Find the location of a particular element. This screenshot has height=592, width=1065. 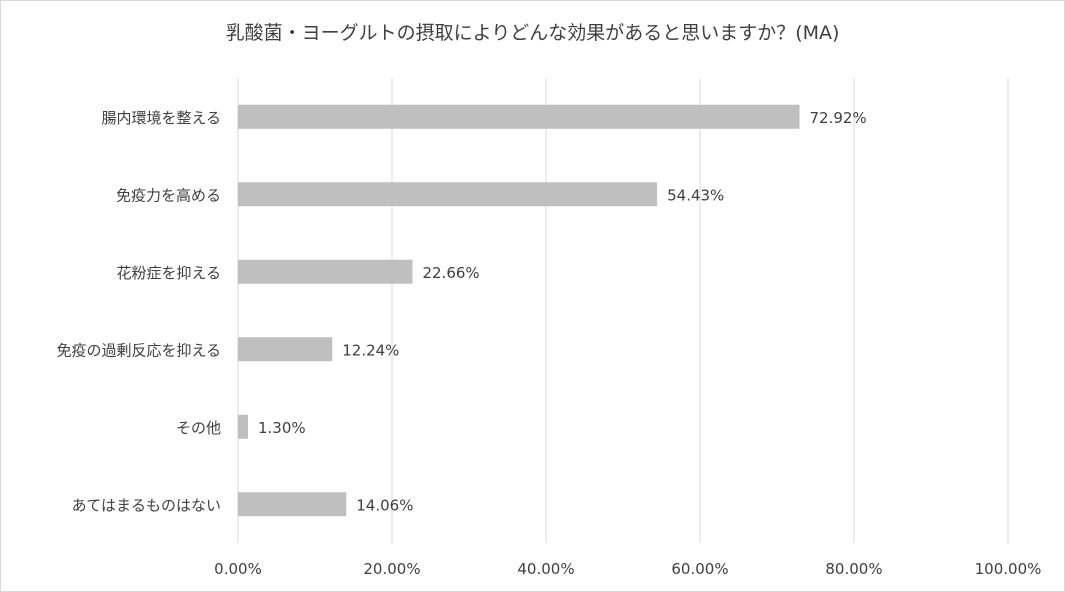

data-label: 14.06% is located at coordinates (384, 505).